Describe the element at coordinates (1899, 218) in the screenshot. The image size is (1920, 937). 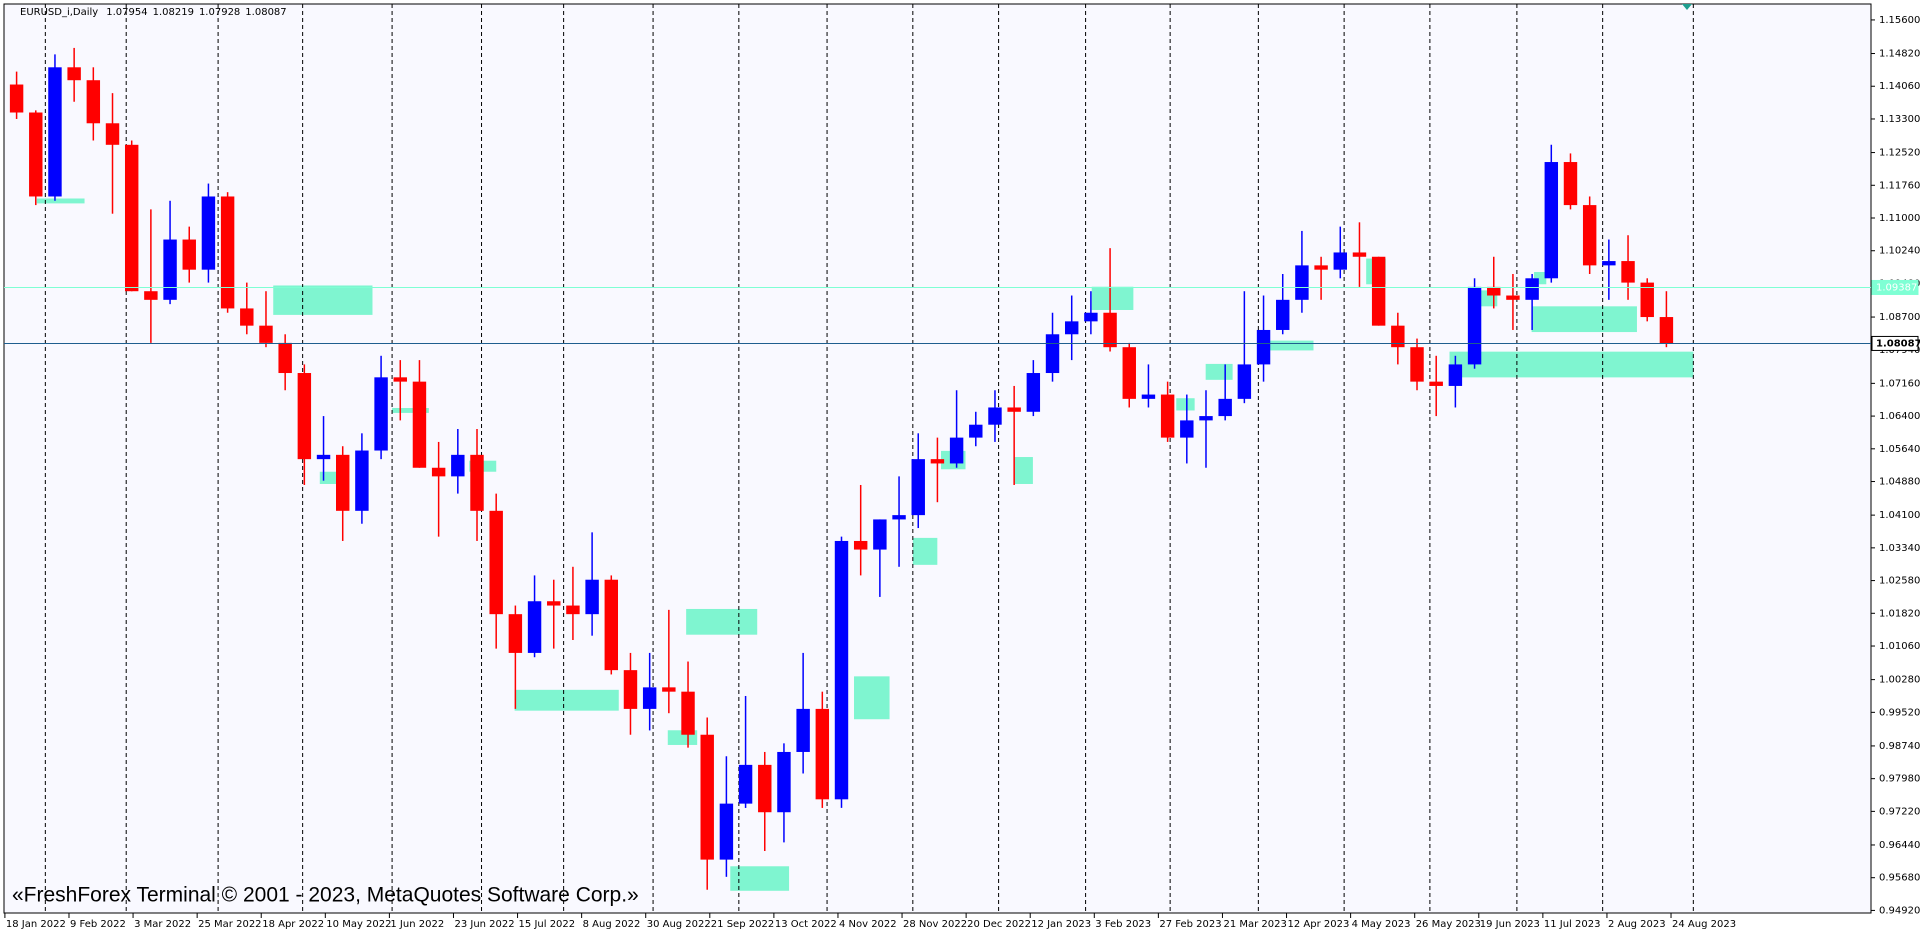
I see `y-tick-label: 1.11000` at that location.